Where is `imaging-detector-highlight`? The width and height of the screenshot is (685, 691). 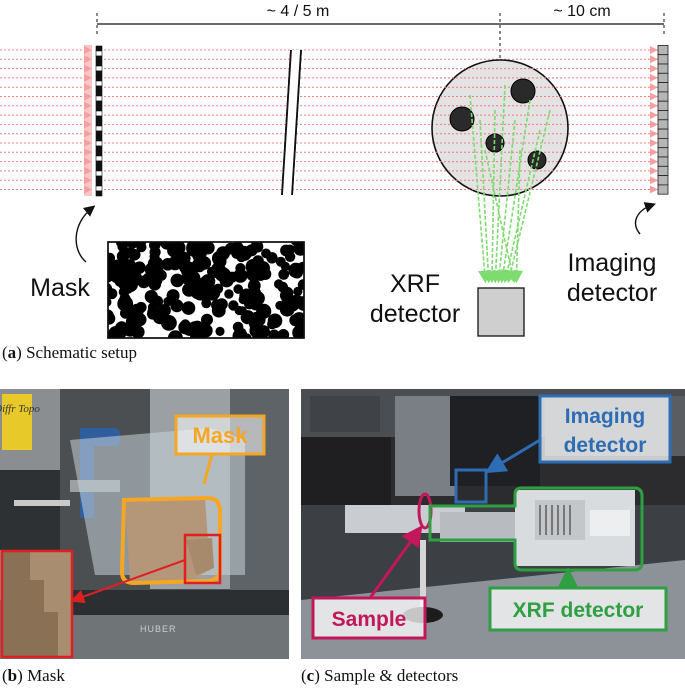
imaging-detector-highlight is located at coordinates (471, 486).